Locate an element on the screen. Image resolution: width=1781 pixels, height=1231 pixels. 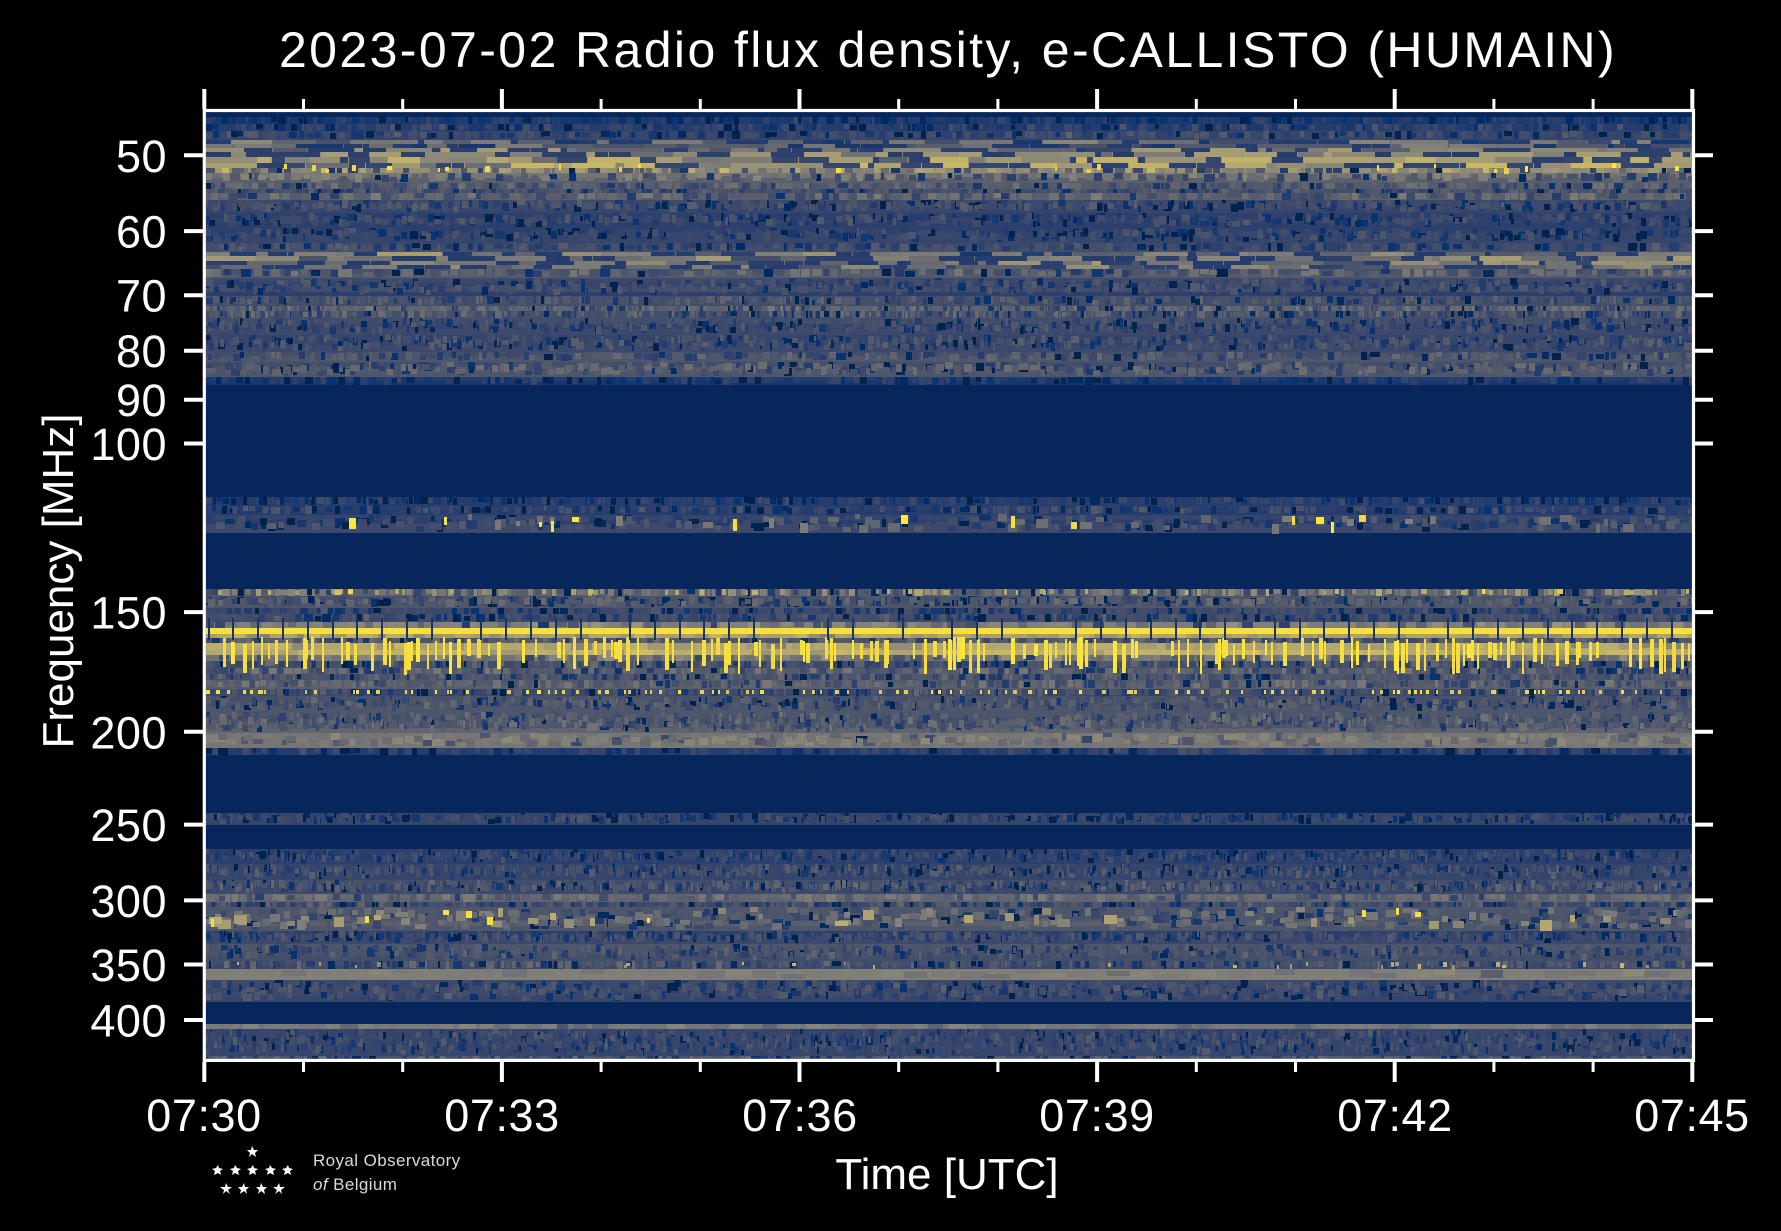
svg-text: 07:39 is located at coordinates (1097, 1115).